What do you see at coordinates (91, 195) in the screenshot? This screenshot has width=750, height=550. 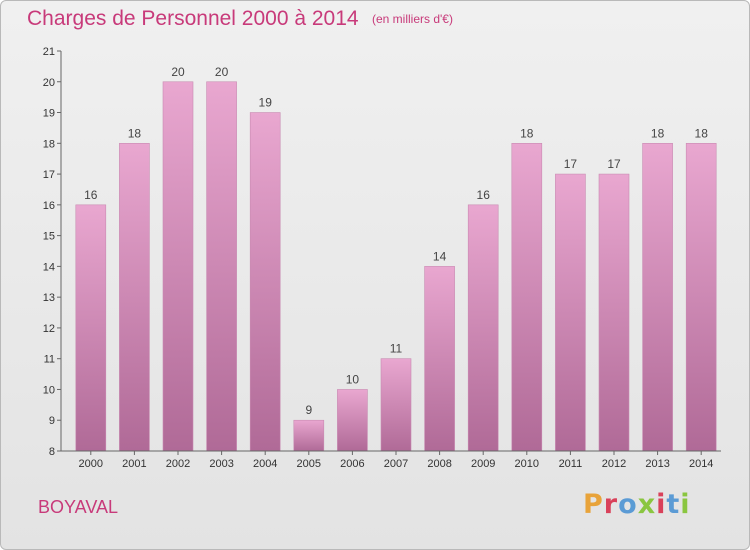 I see `data-label-2000: 16` at bounding box center [91, 195].